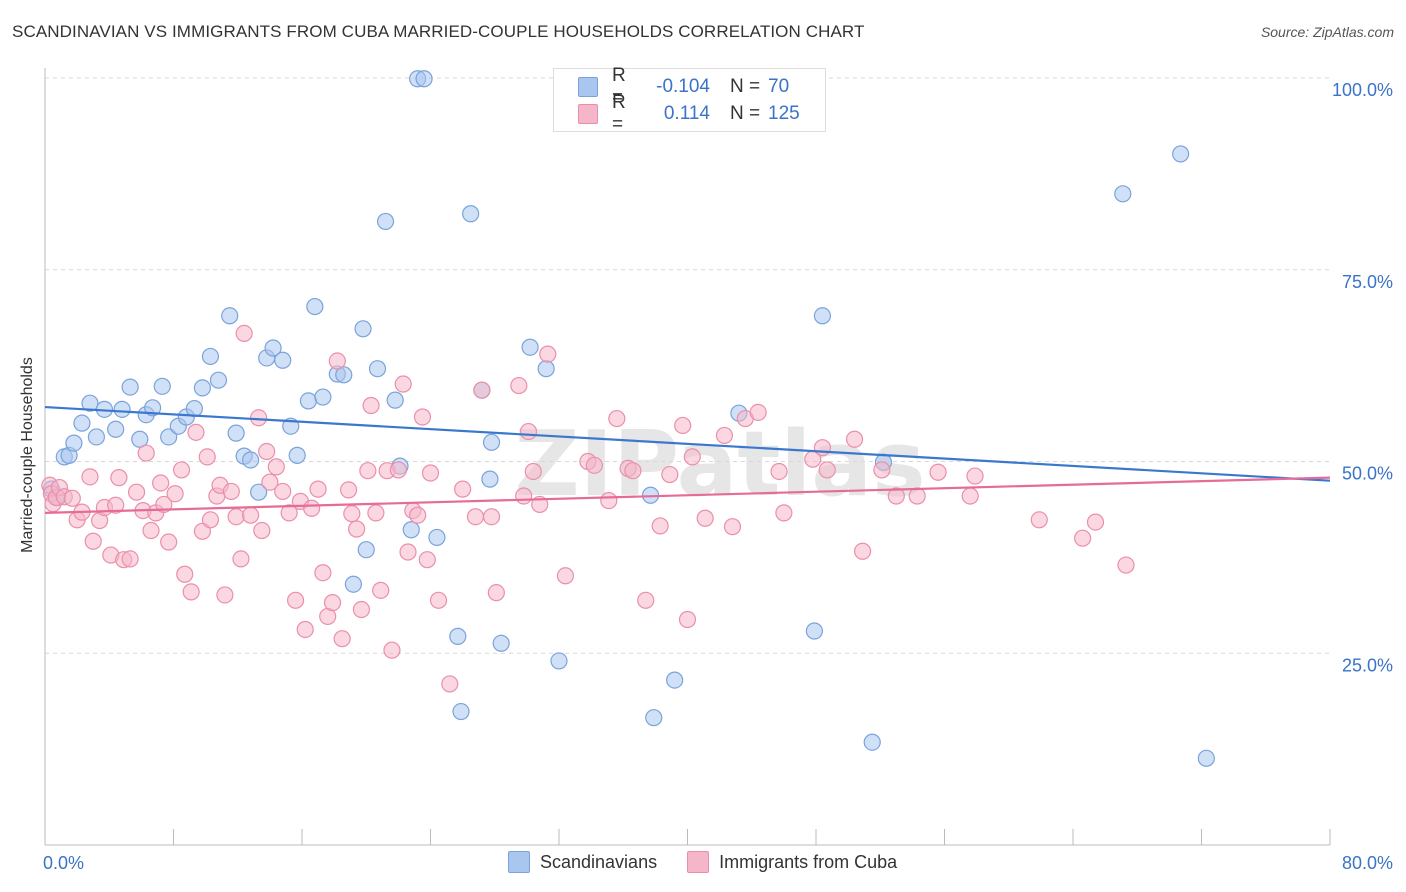  What do you see at coordinates (63, 863) in the screenshot?
I see `x-tick-label: 0.0%` at bounding box center [63, 863].